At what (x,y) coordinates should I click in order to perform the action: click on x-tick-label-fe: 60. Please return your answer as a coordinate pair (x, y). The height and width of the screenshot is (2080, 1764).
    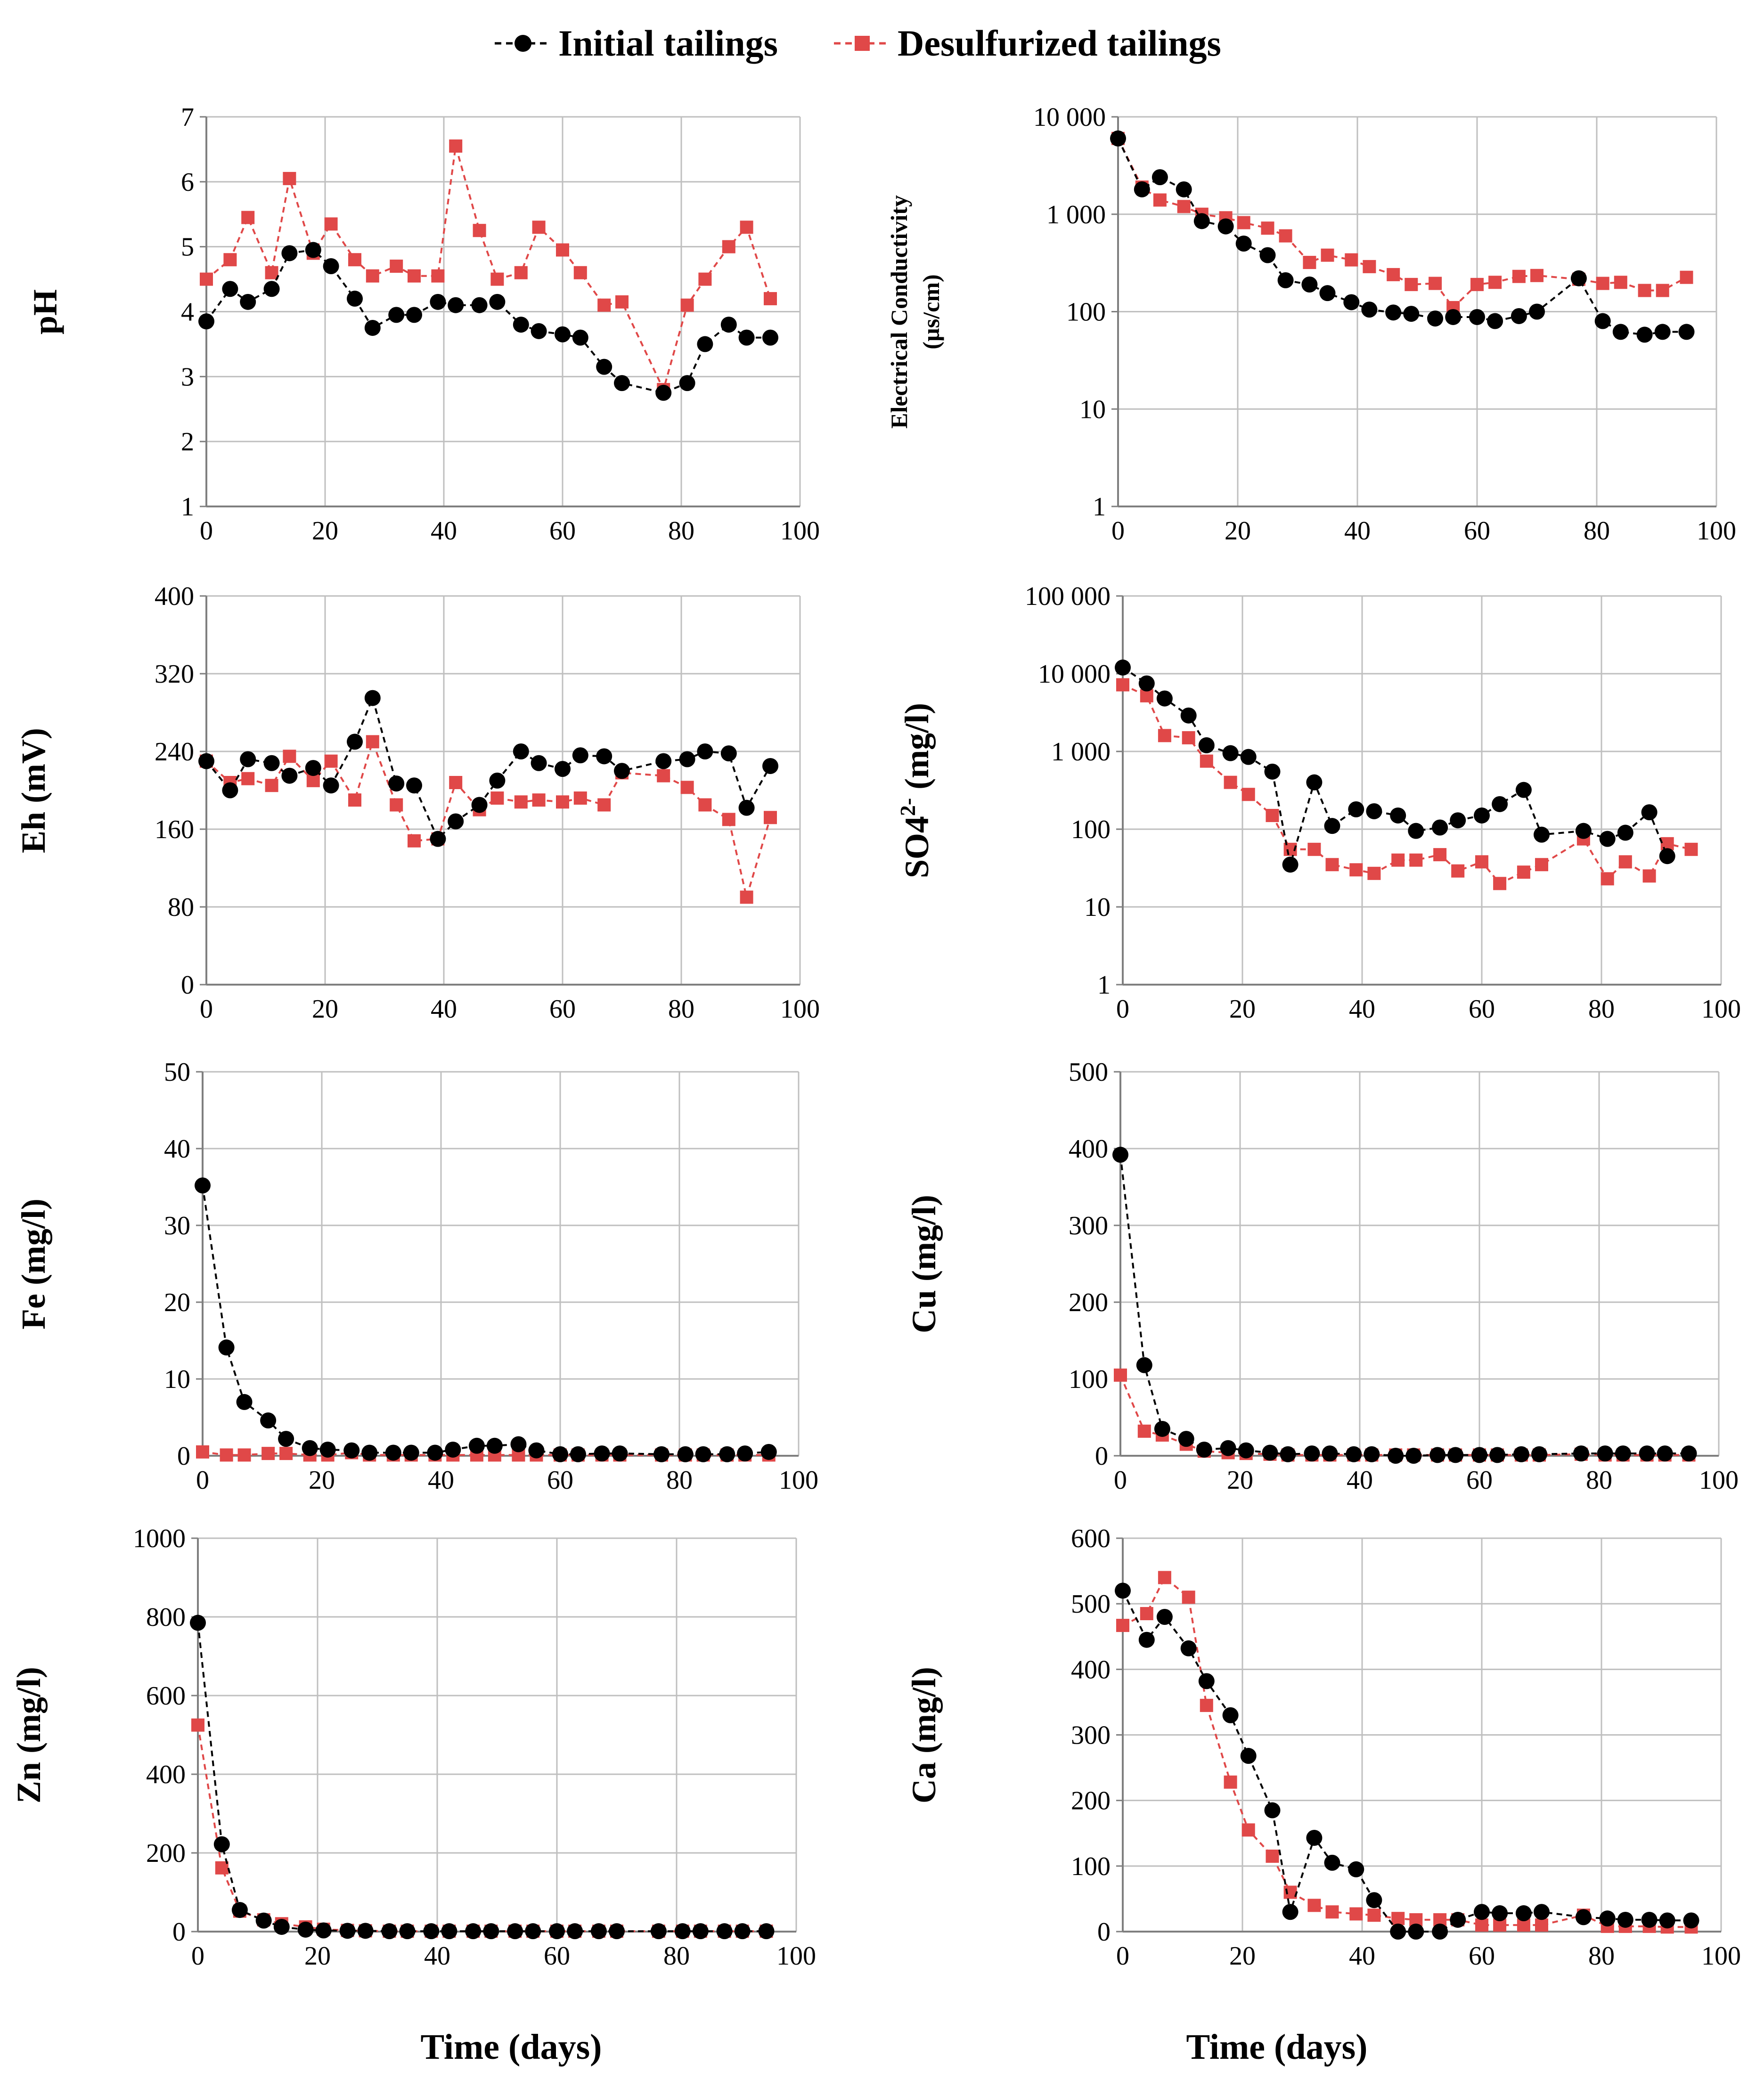
    Looking at the image, I should click on (560, 1480).